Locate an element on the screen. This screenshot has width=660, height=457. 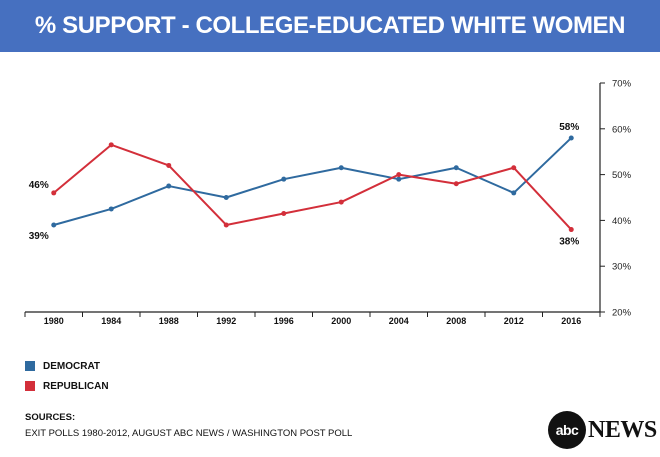
y-tick-label: 70% is located at coordinates (622, 84).